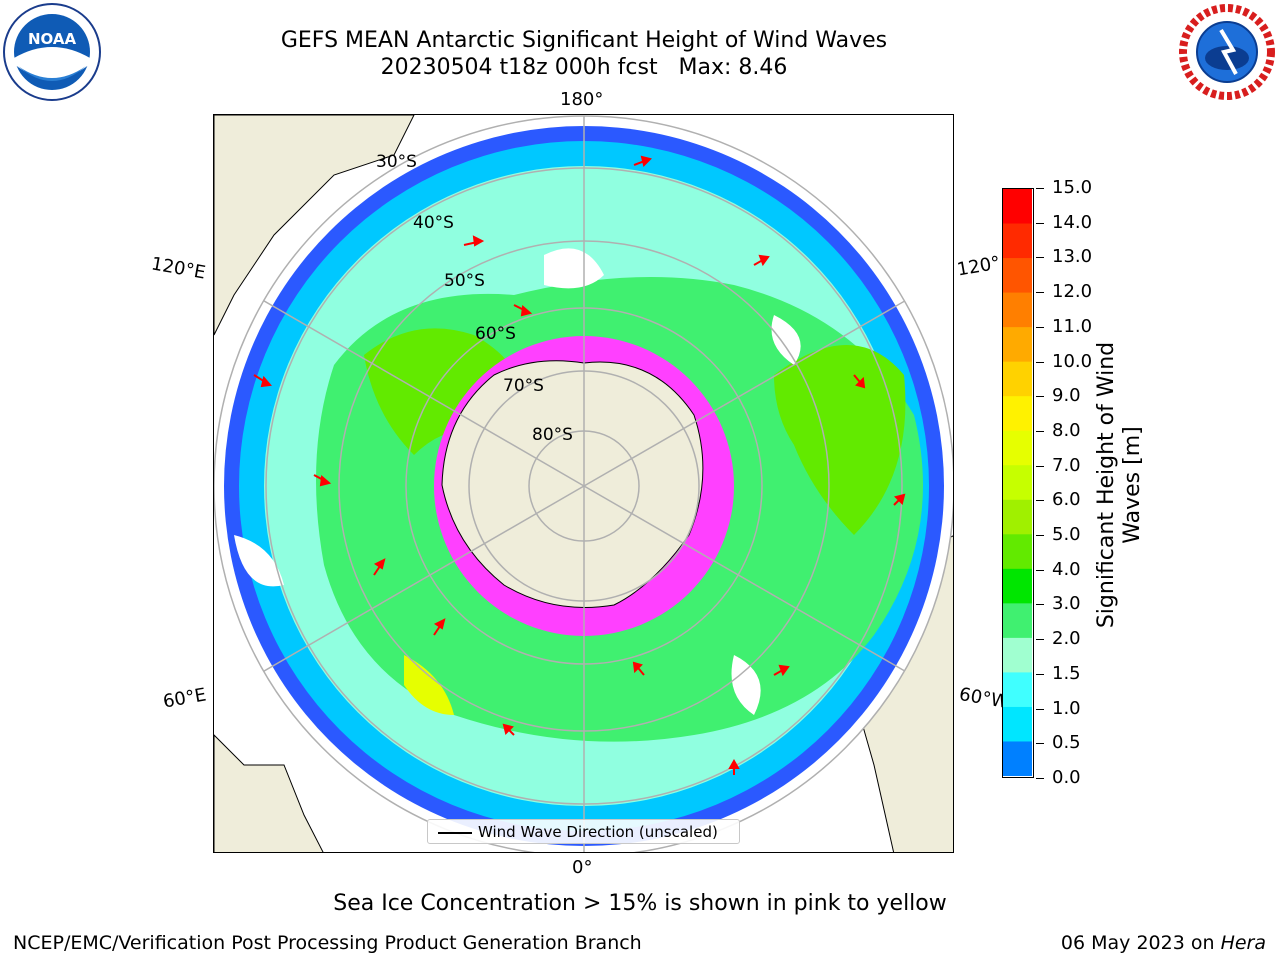 This screenshot has height=960, width=1280. I want to click on colorbar-tick-label: 9.0, so click(1066, 396).